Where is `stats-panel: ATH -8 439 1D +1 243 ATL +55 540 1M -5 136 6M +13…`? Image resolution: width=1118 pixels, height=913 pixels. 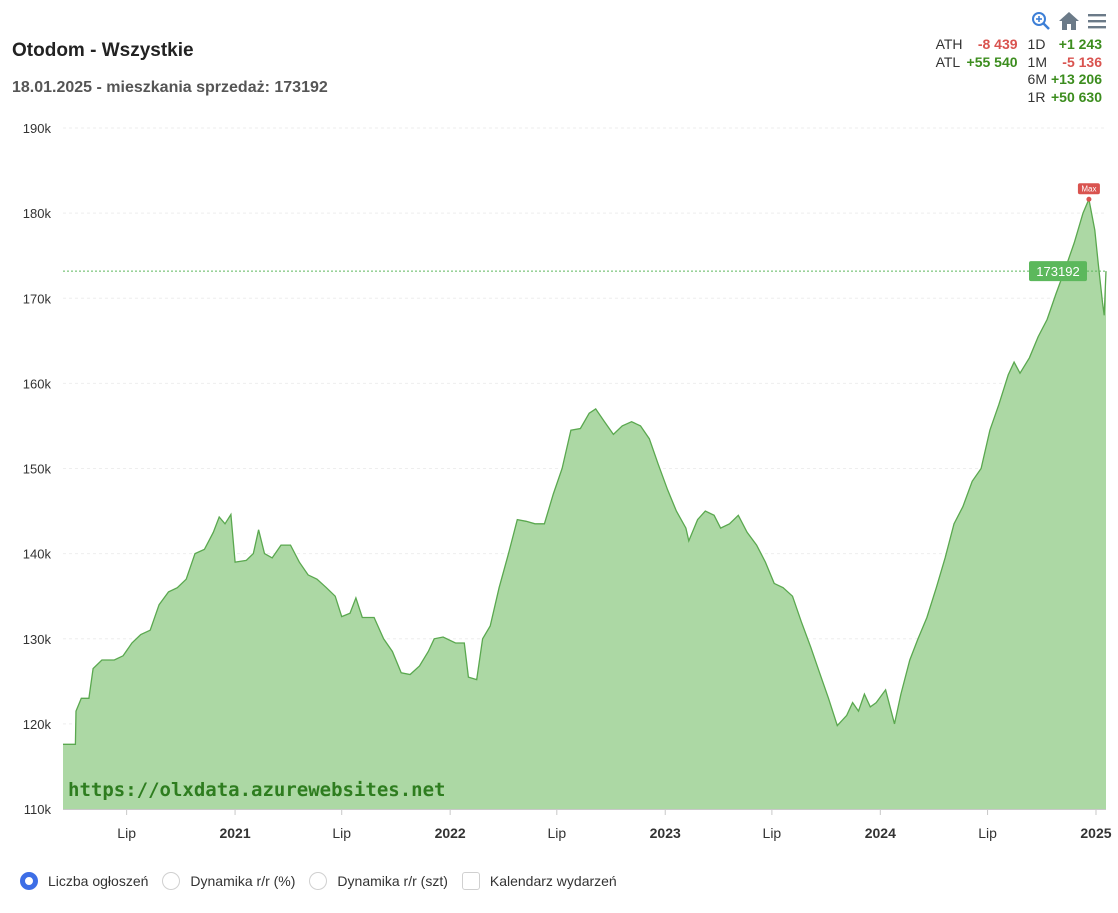 stats-panel: ATH -8 439 1D +1 243 ATL +55 540 1M -5 136 6M +13… is located at coordinates (1014, 71).